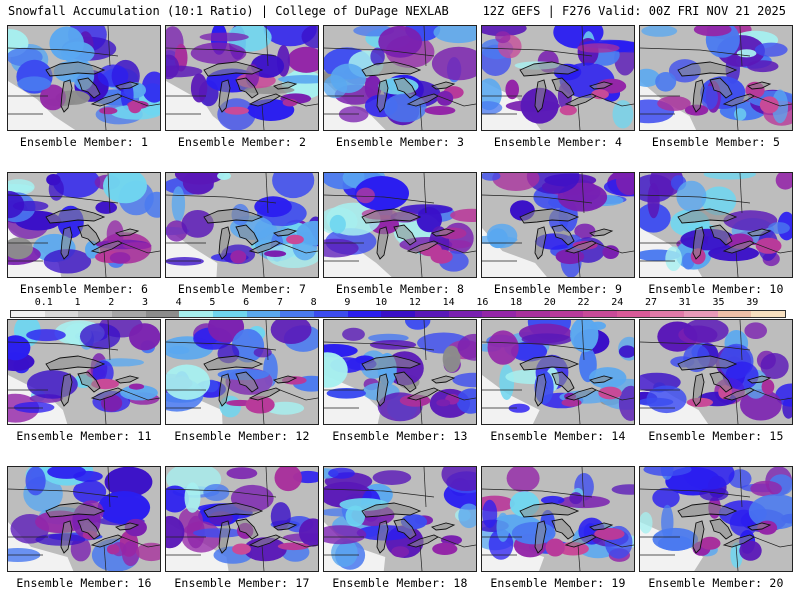 This screenshot has height=600, width=800. Describe the element at coordinates (242, 142) in the screenshot. I see `ensemble-member-label: Ensemble Member: 2` at that location.